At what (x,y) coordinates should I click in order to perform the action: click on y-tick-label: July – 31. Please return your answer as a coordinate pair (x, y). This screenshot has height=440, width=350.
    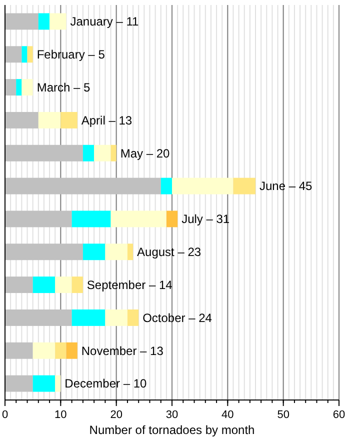
    Looking at the image, I should click on (206, 219).